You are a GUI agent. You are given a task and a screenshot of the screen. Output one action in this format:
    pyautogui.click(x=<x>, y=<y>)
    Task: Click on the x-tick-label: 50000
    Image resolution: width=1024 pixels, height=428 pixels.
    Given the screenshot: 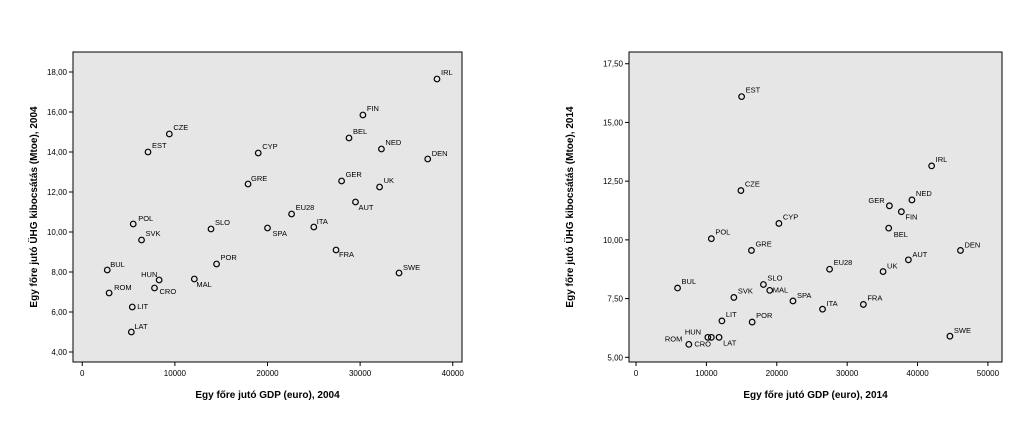 What is the action you would take?
    pyautogui.click(x=988, y=373)
    